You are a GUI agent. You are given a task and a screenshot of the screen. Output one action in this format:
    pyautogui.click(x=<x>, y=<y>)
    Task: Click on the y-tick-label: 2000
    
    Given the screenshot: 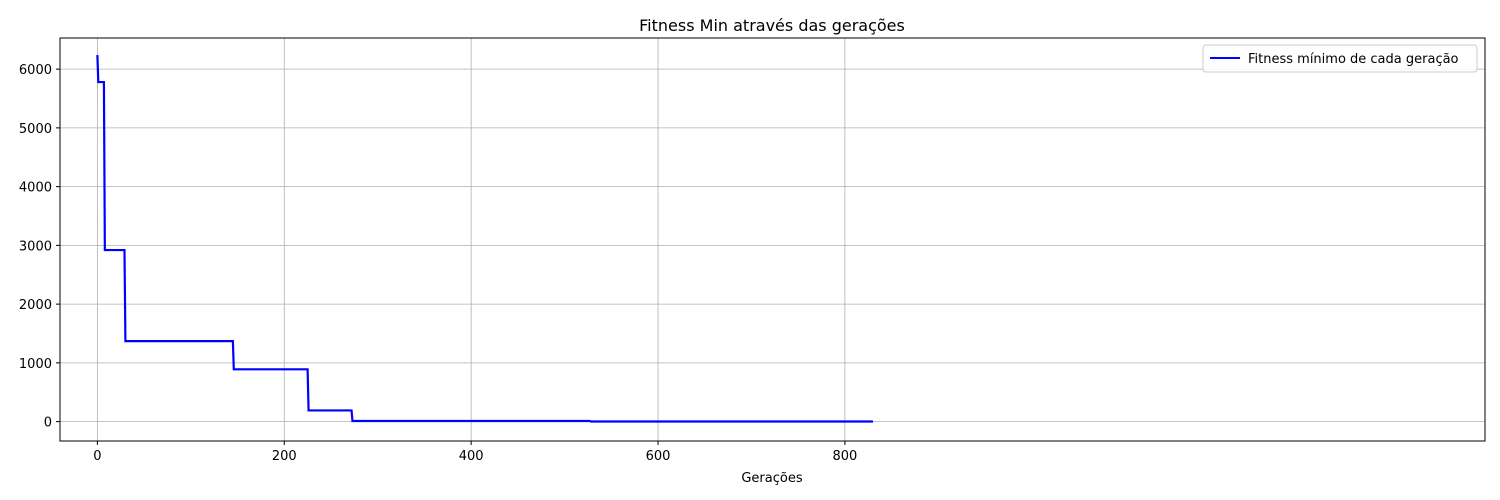 What is the action you would take?
    pyautogui.click(x=35, y=305)
    